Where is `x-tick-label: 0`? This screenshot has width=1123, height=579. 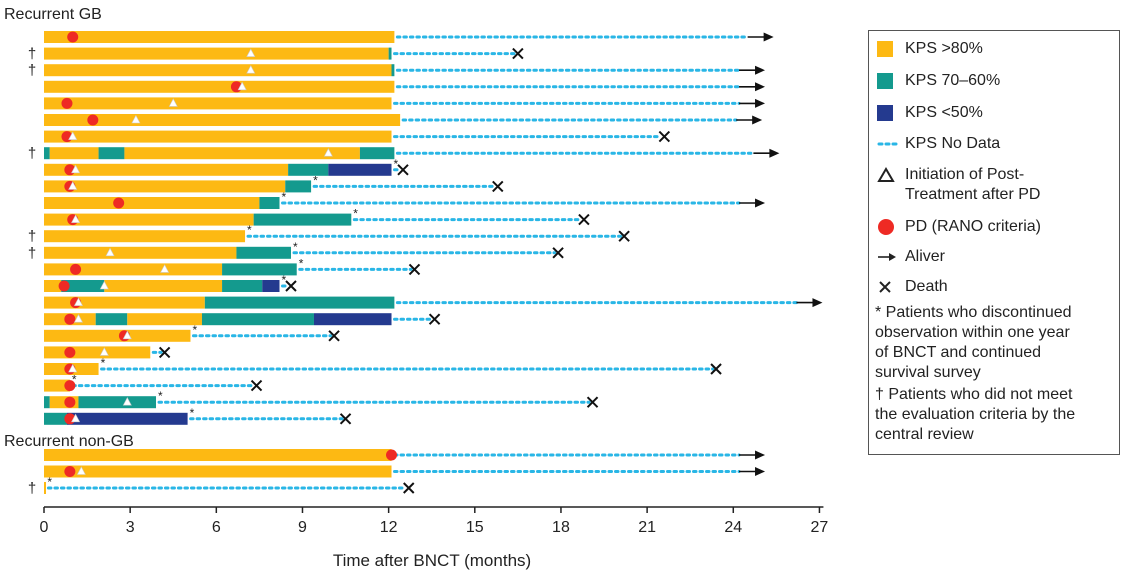
x-tick-label: 0 is located at coordinates (44, 527).